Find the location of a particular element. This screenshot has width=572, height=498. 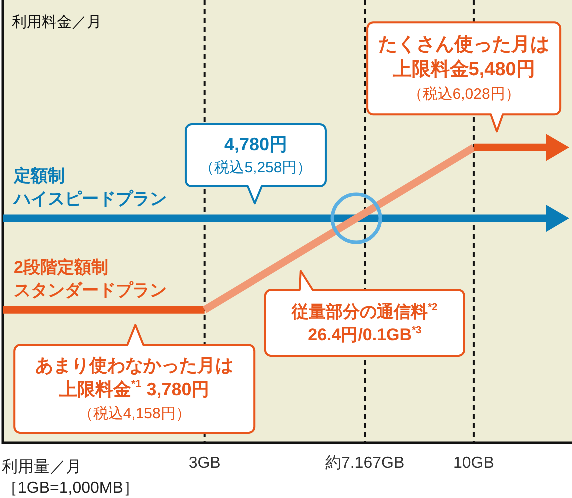

x-tick-label: 3GB is located at coordinates (204, 463).